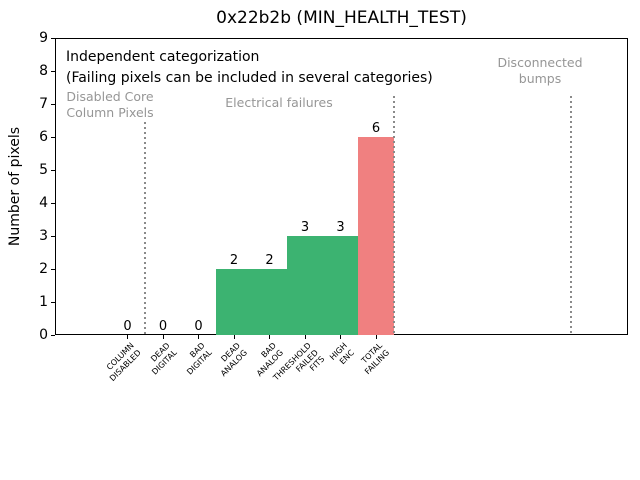 This screenshot has width=640, height=480. I want to click on y-tick-label: 8, so click(43, 70).